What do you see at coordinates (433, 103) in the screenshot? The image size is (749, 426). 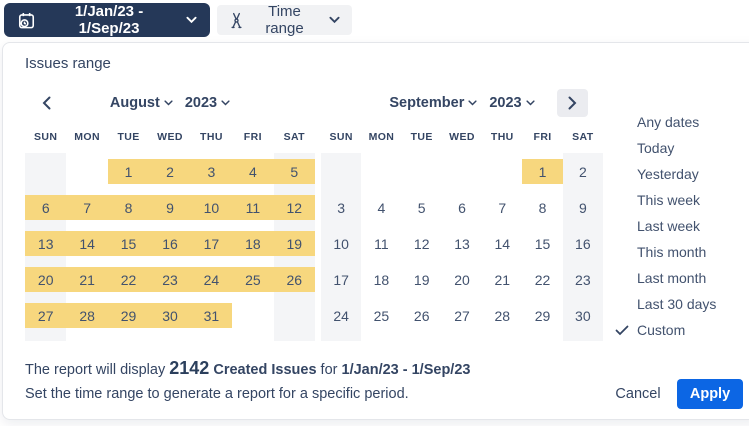 I see `month-select: September` at bounding box center [433, 103].